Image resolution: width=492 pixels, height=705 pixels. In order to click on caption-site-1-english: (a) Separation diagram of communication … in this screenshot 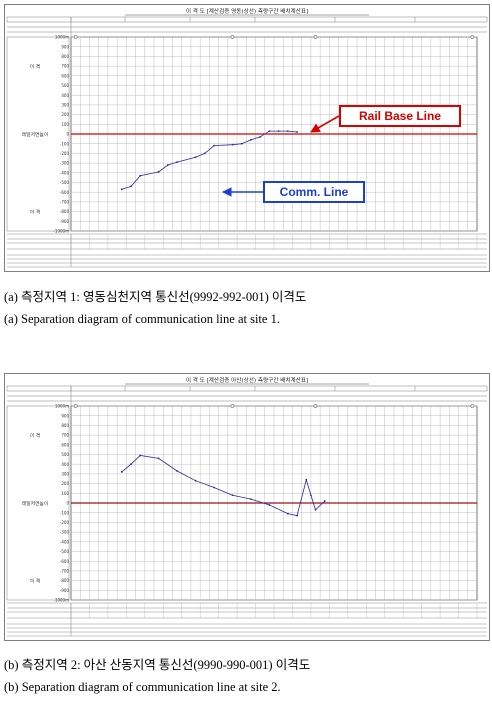, I will do `click(142, 319)`.